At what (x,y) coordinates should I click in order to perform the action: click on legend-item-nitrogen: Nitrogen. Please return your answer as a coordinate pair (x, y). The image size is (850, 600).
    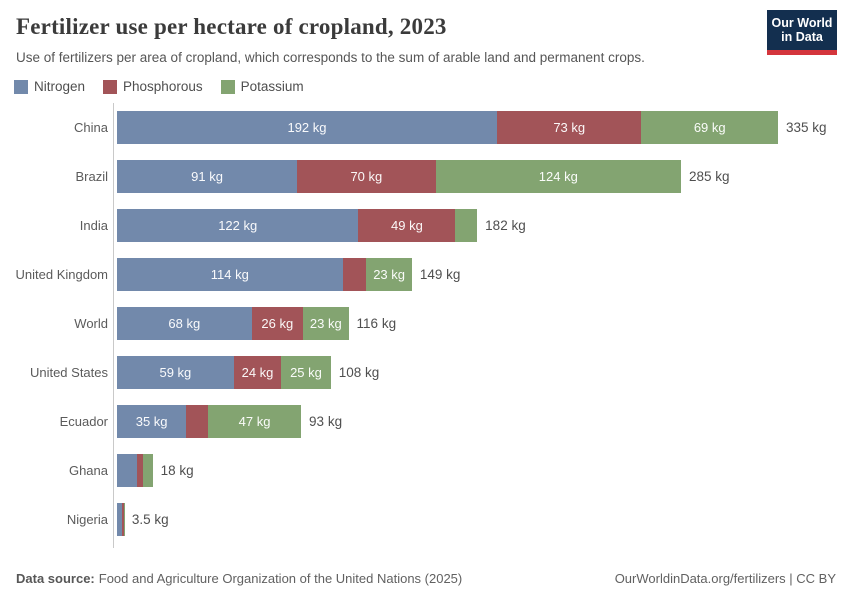
    Looking at the image, I should click on (49, 86).